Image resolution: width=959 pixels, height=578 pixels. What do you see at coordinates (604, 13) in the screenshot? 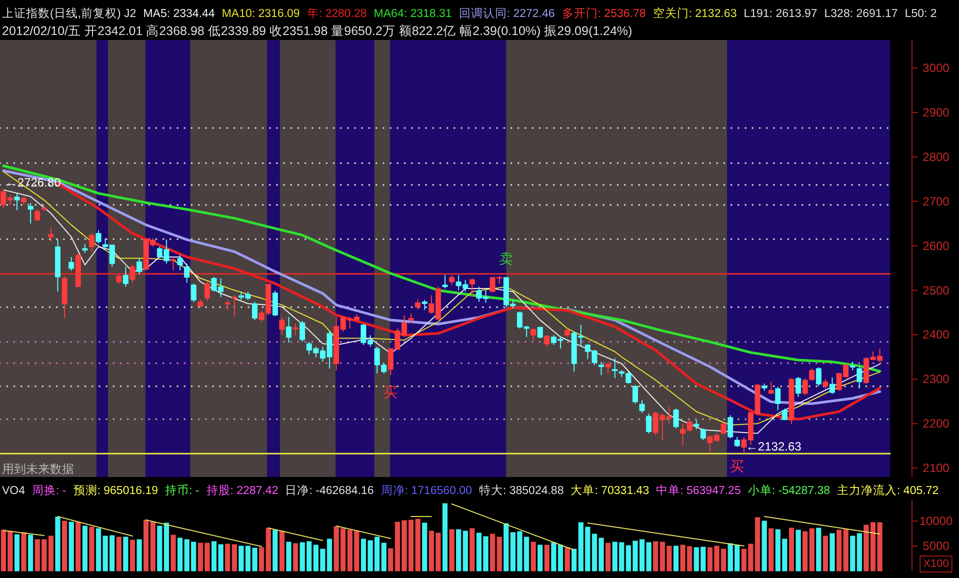
I see `text: 多开门: 2536.78` at bounding box center [604, 13].